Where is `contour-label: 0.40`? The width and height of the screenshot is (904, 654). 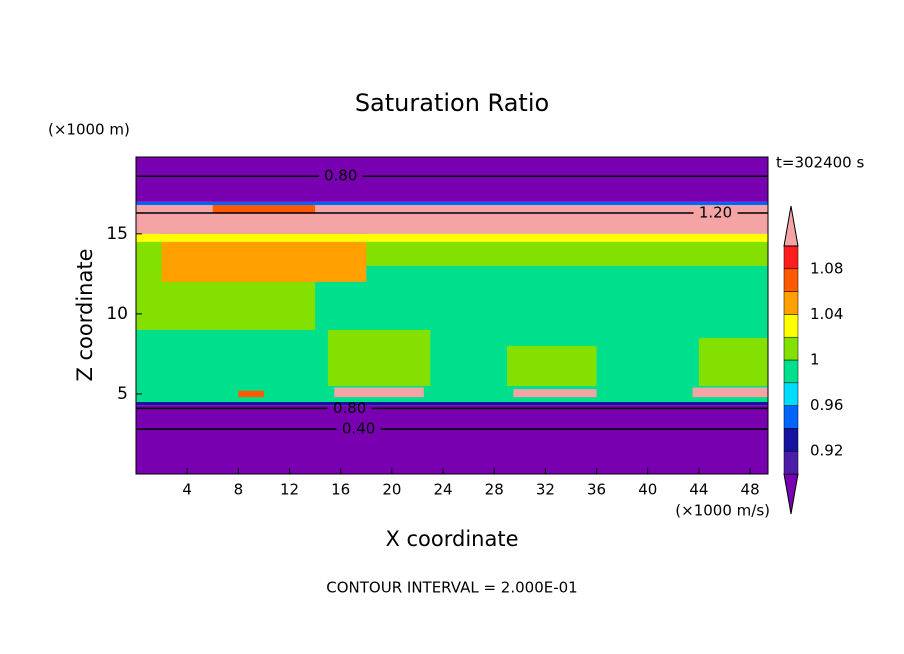
contour-label: 0.40 is located at coordinates (358, 429).